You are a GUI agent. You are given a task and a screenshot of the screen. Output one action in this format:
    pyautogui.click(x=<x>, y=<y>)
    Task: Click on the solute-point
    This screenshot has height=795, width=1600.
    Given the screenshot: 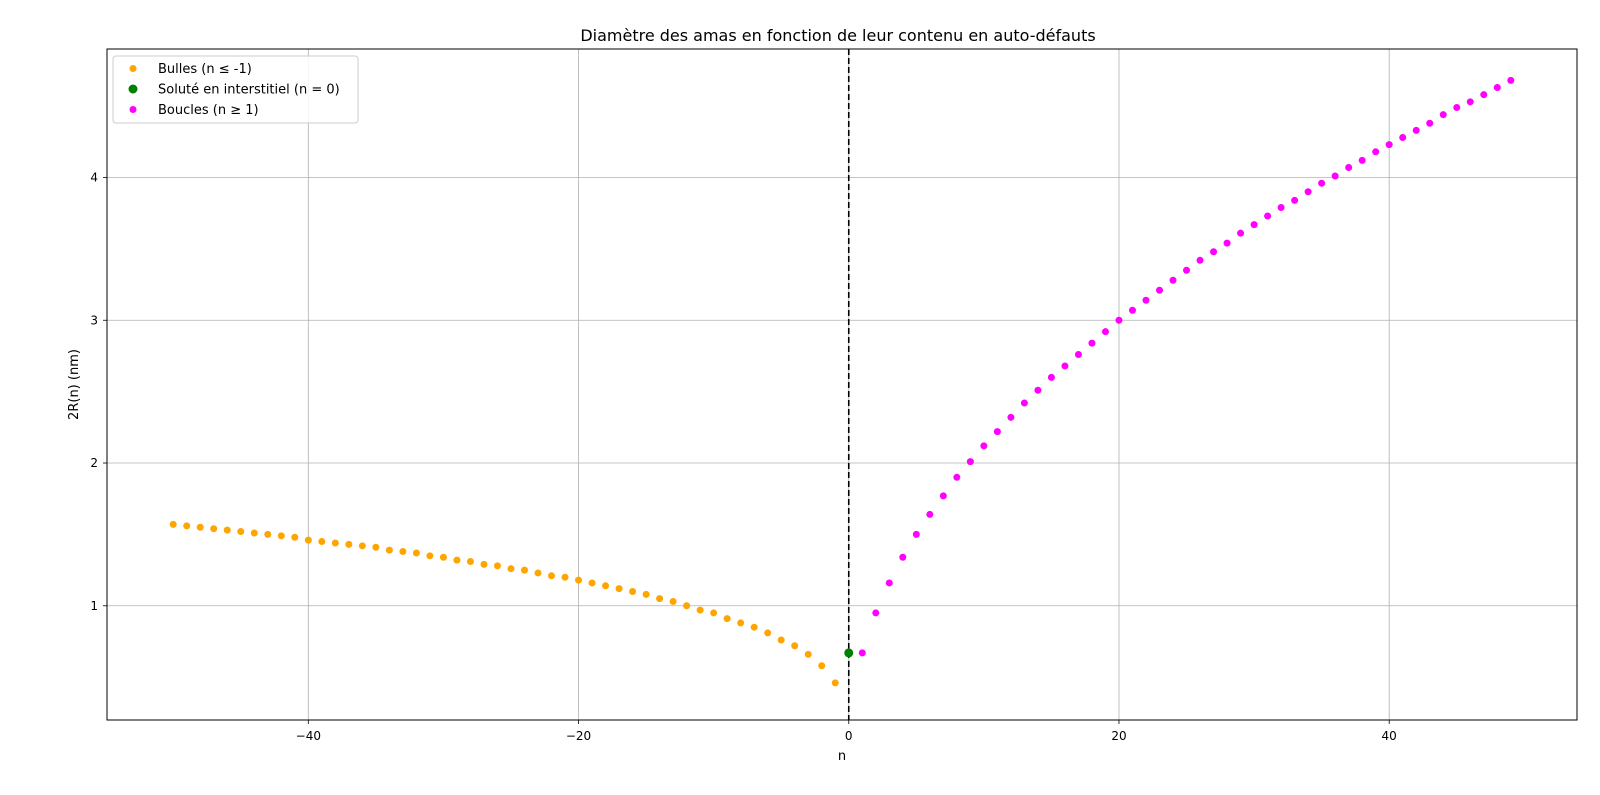 What is the action you would take?
    pyautogui.click(x=849, y=653)
    